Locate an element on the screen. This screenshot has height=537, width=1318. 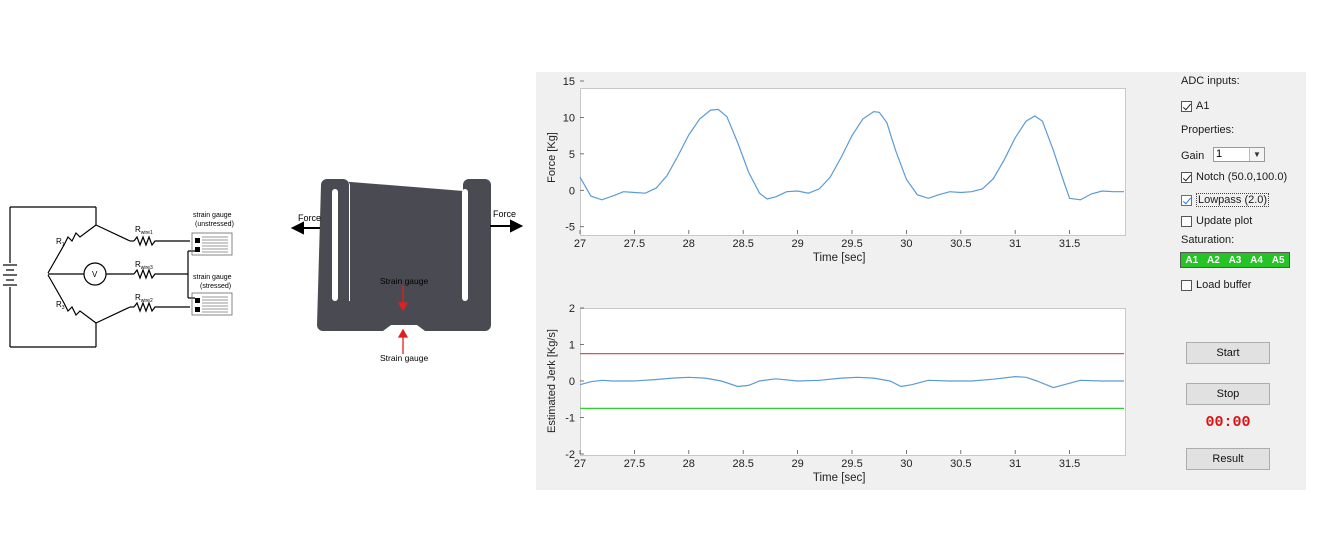
strain-gauge-bottom-label: Strain gauge is located at coordinates (404, 358).